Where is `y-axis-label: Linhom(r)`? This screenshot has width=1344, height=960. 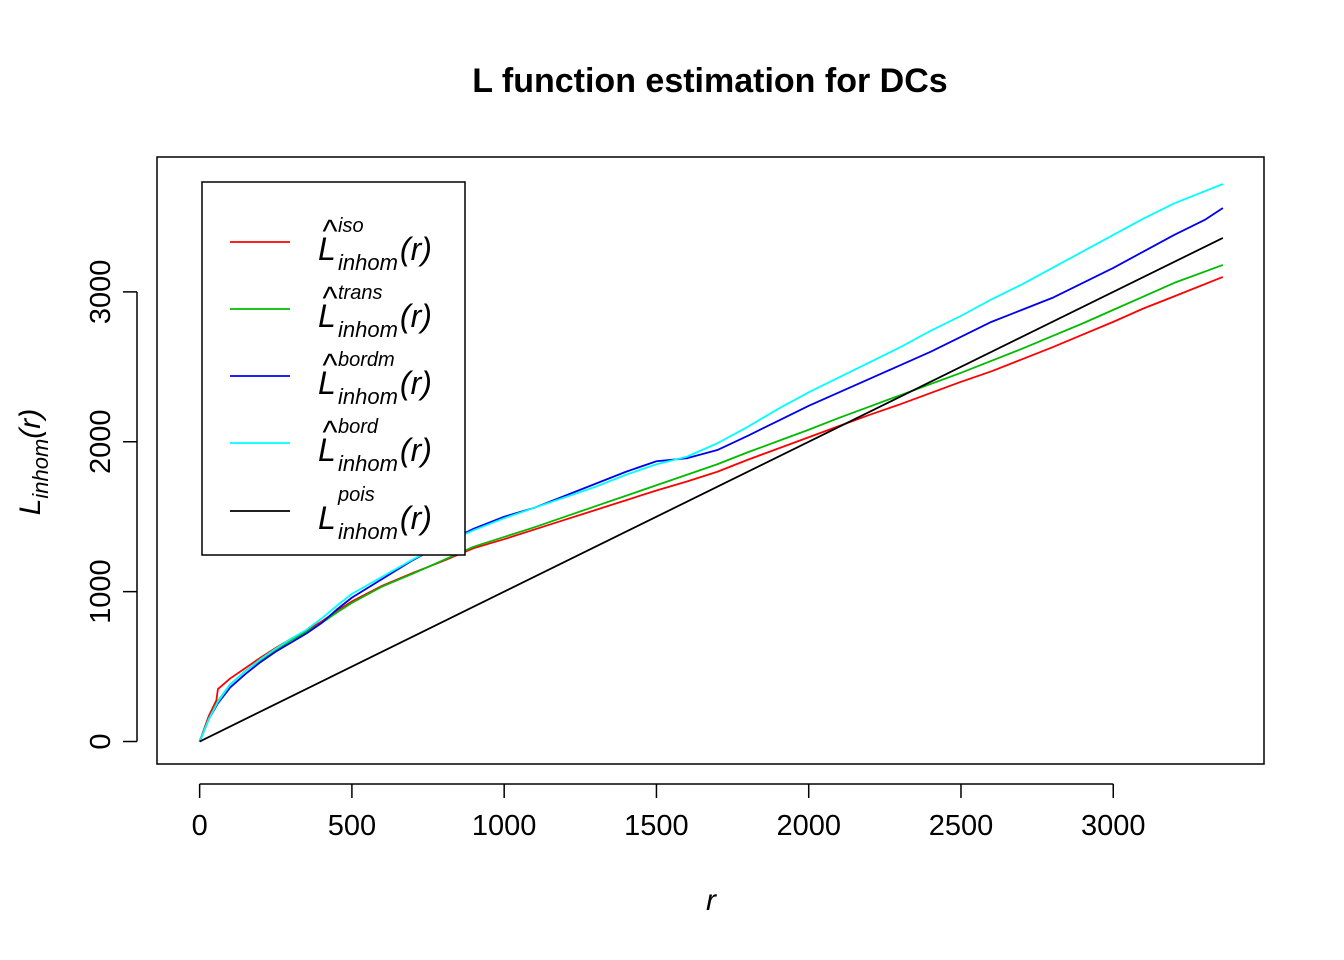
y-axis-label: Linhom(r) is located at coordinates (33, 462).